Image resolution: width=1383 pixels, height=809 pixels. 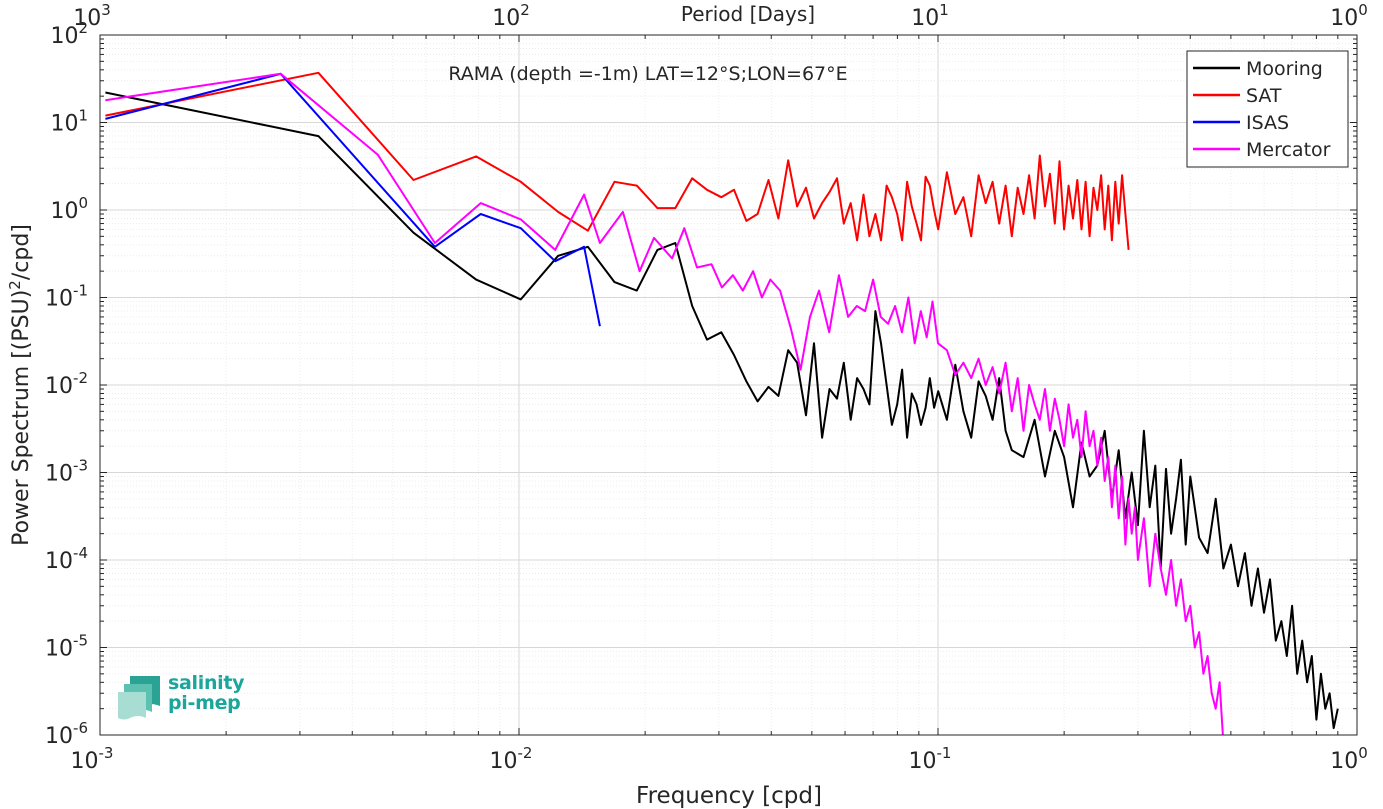 I want to click on y-tick-label-exp: -2, so click(x=80, y=378).